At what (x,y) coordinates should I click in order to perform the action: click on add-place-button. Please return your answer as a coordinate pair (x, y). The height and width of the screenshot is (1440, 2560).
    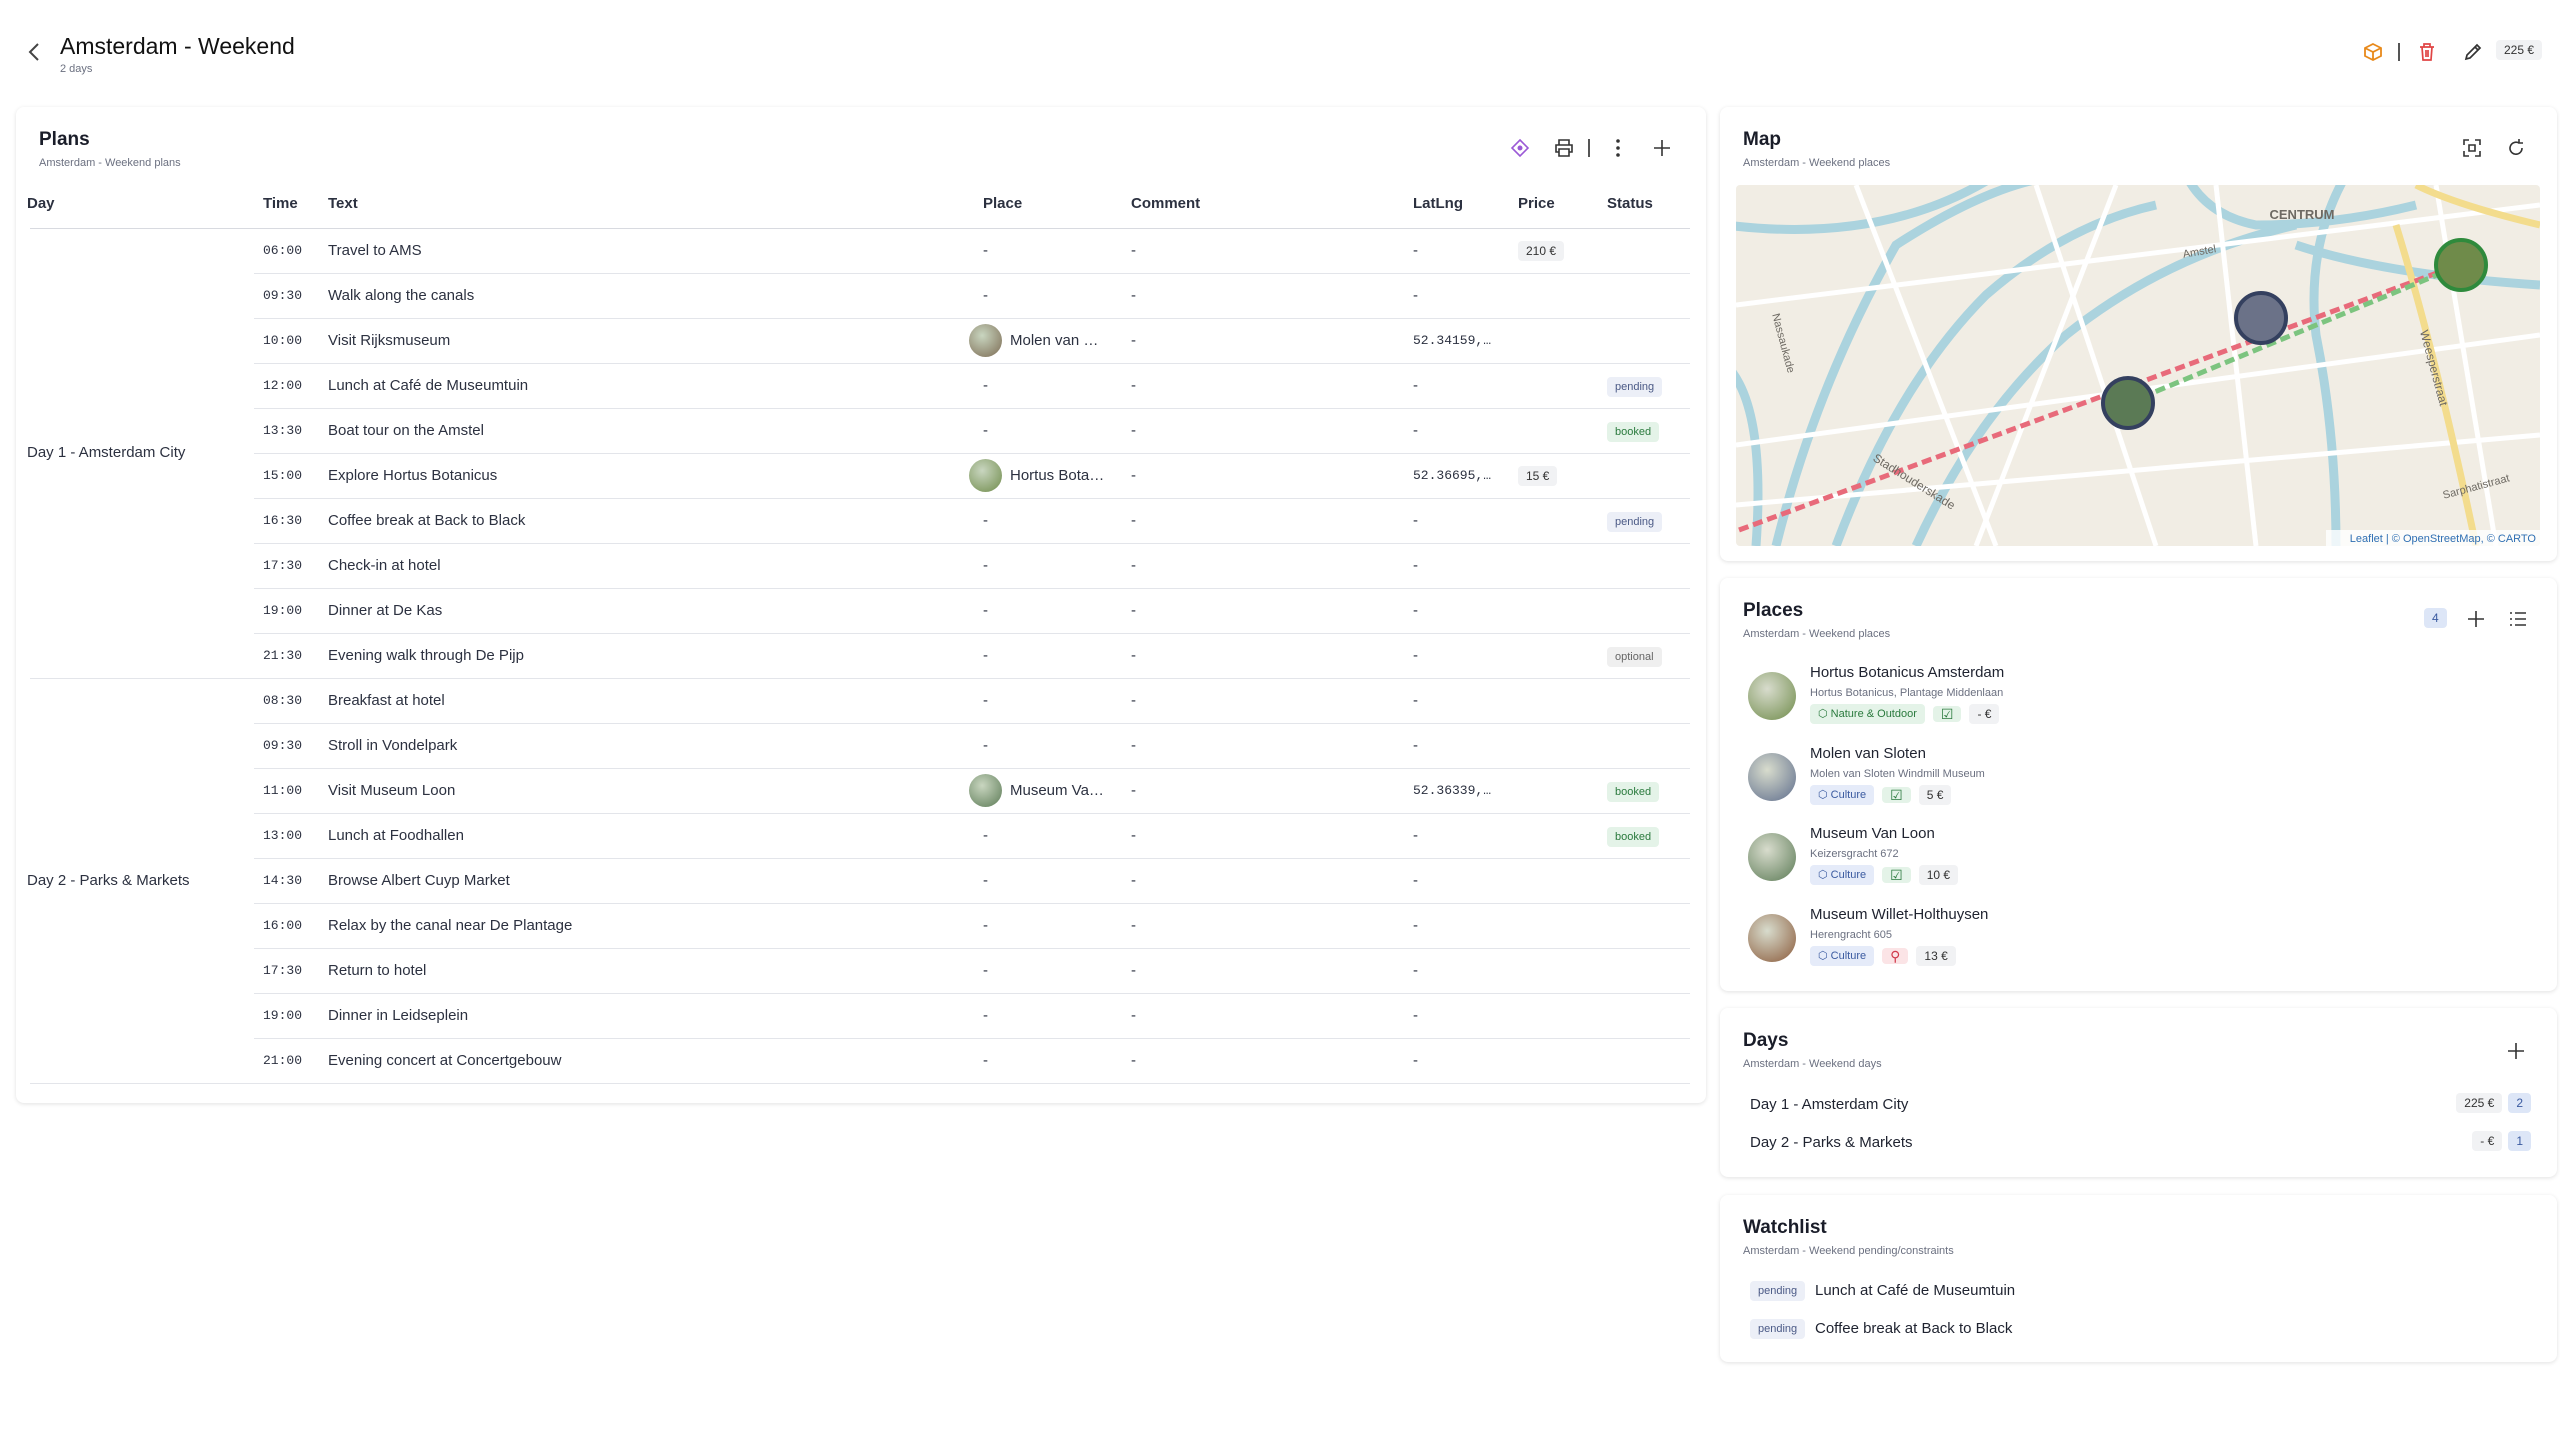
    Looking at the image, I should click on (2476, 619).